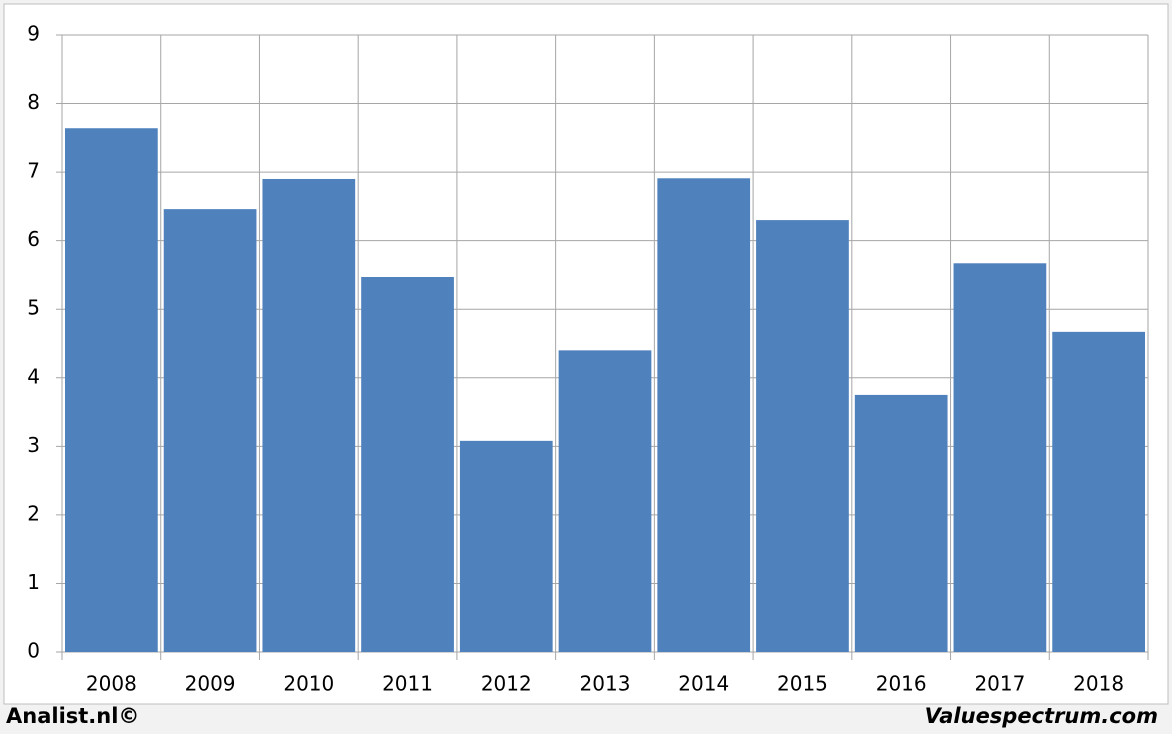 This screenshot has height=734, width=1172. I want to click on y-tick-label: 0, so click(33, 651).